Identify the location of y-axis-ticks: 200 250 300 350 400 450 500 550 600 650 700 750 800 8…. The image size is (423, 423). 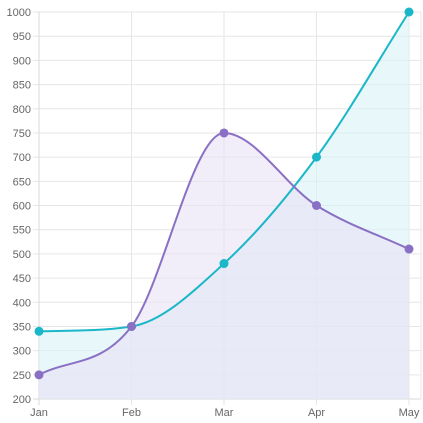
(19, 206).